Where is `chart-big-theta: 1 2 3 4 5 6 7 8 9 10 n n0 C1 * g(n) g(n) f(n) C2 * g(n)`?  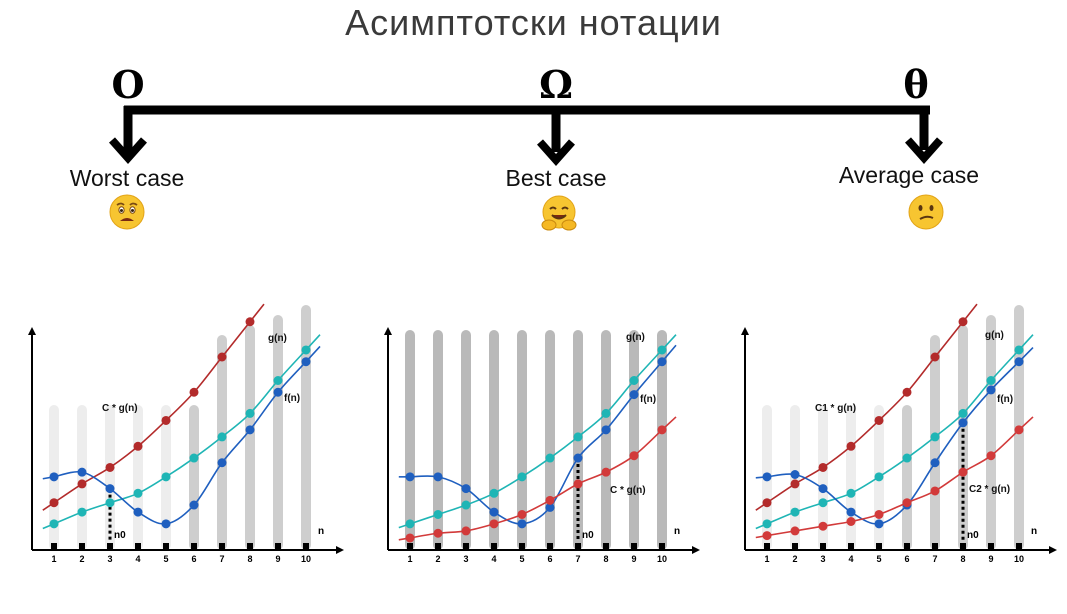
chart-big-theta: 1 2 3 4 5 6 7 8 9 10 n n0 C1 * g(n) g(n) f(n) C2 * g(n) is located at coordinates (899, 433).